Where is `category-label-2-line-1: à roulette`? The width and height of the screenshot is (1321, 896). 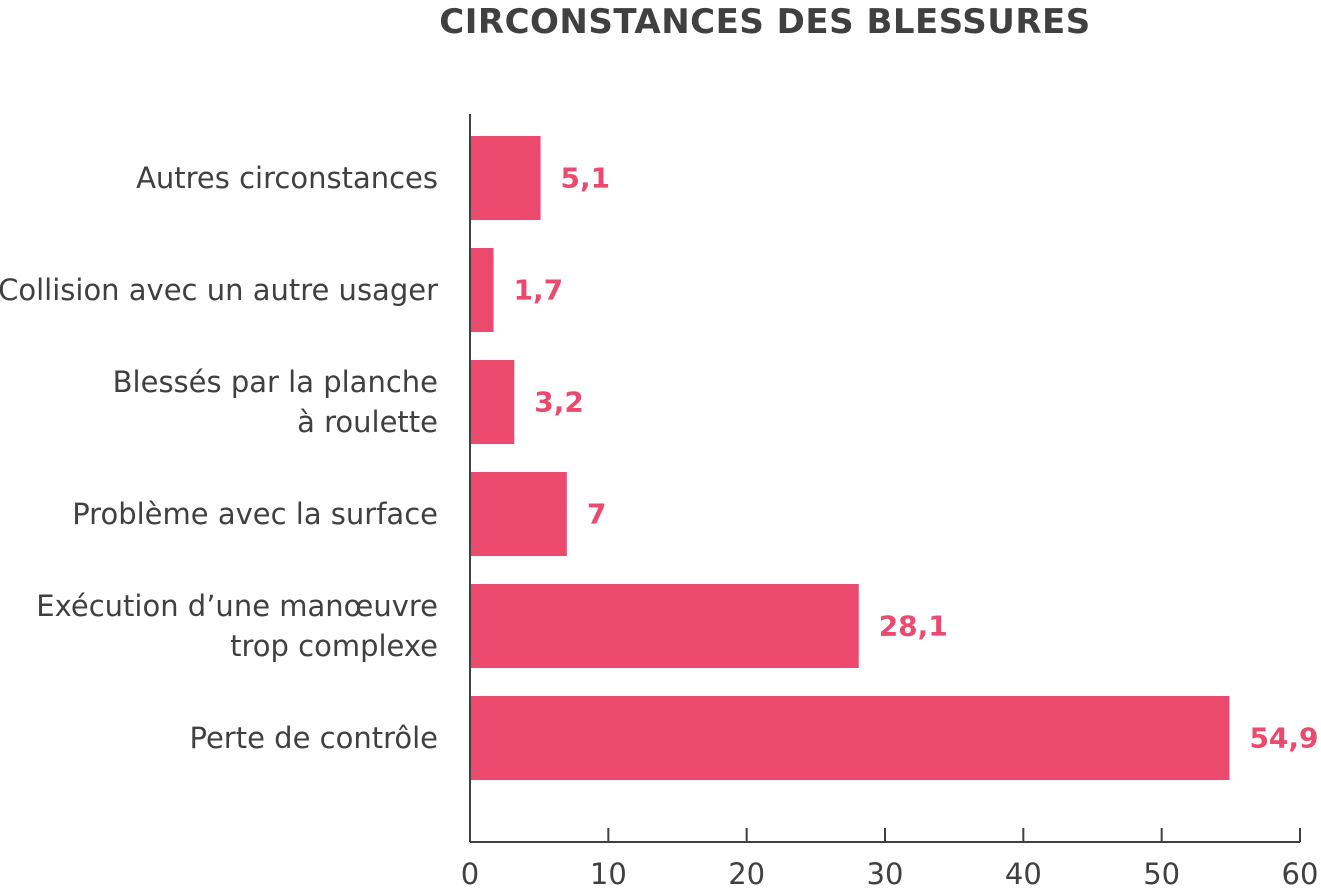 category-label-2-line-1: à roulette is located at coordinates (367, 422).